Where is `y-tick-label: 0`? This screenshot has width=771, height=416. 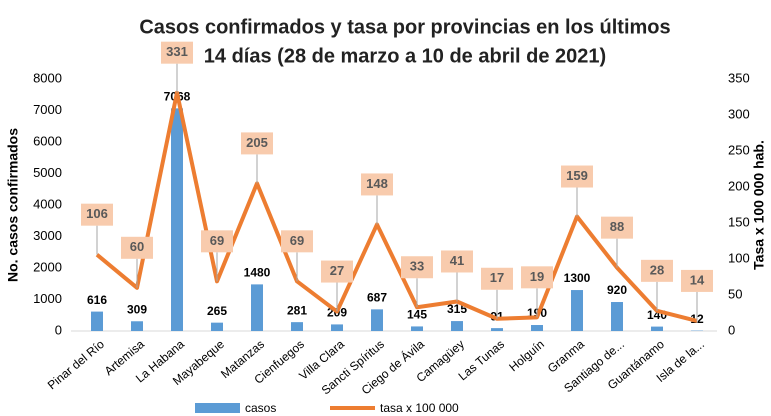
y-tick-label: 0 is located at coordinates (58, 329).